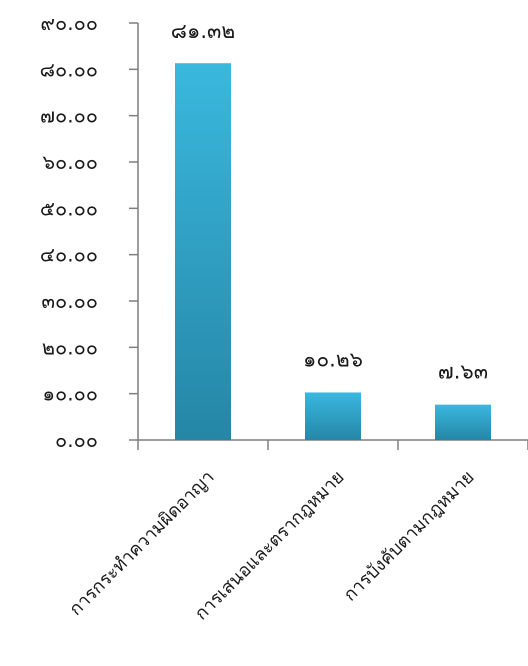 This screenshot has height=666, width=528. What do you see at coordinates (69, 301) in the screenshot?
I see `y-tick-label: ๓๐.๐๐` at bounding box center [69, 301].